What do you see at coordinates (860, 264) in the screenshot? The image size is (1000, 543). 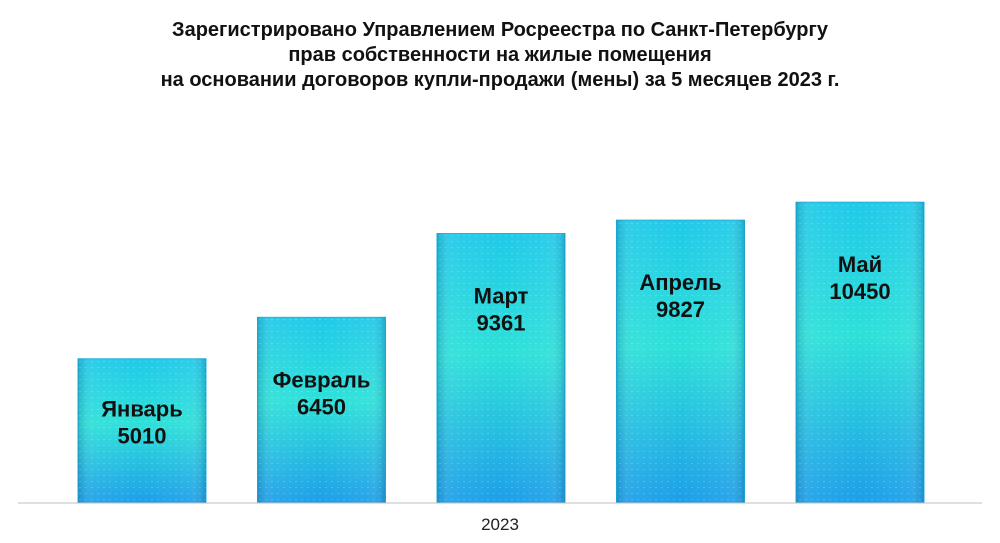 I see `bar-category-label: Май` at bounding box center [860, 264].